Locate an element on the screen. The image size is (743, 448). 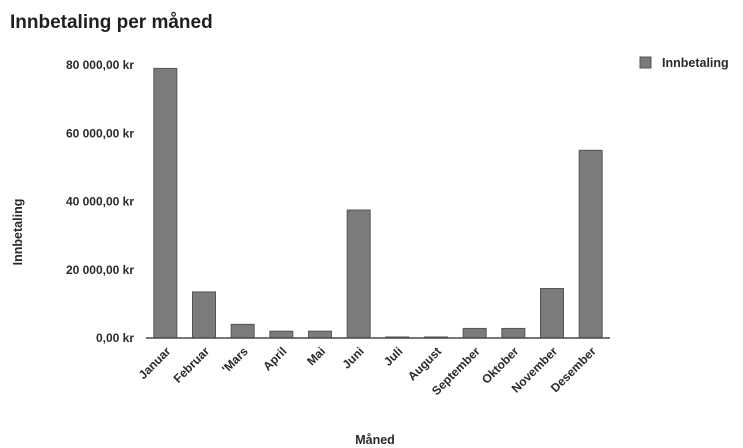
y-tick-label: 20 000,00 kr is located at coordinates (100, 270).